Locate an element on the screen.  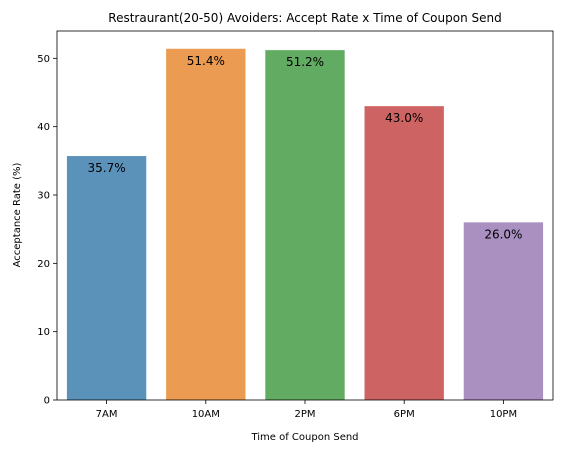
data-label-10am: 51.4% is located at coordinates (206, 61).